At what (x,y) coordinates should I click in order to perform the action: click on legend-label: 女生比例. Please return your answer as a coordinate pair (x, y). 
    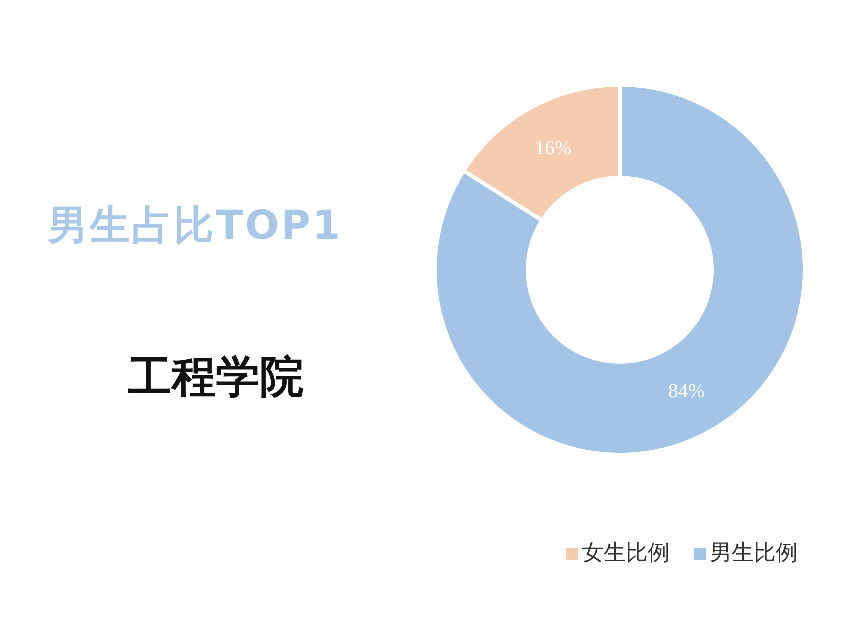
    Looking at the image, I should click on (626, 553).